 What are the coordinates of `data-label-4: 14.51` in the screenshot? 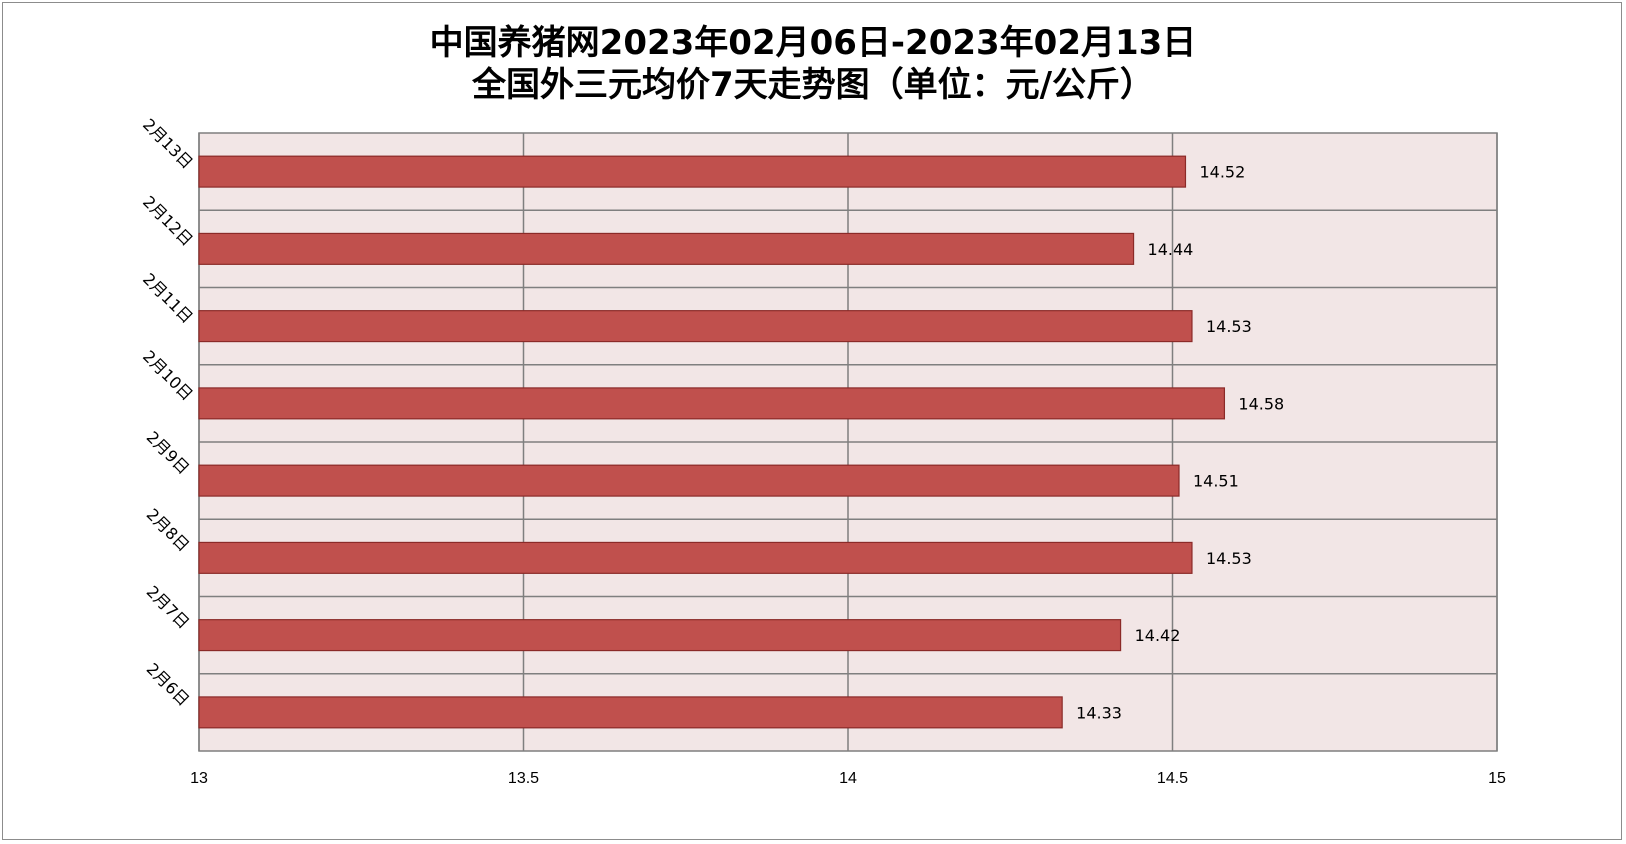 It's located at (1216, 481).